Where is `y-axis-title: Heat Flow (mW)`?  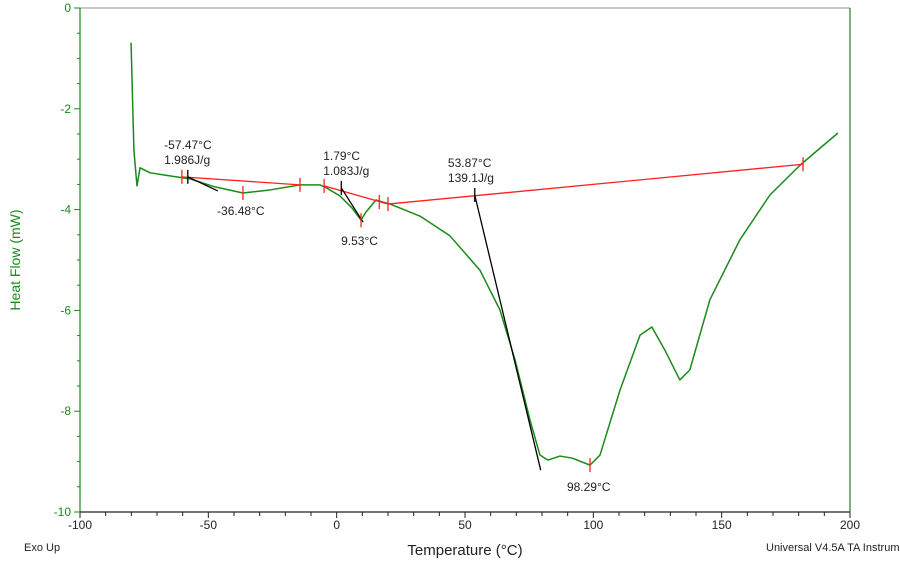
y-axis-title: Heat Flow (mW) is located at coordinates (15, 259).